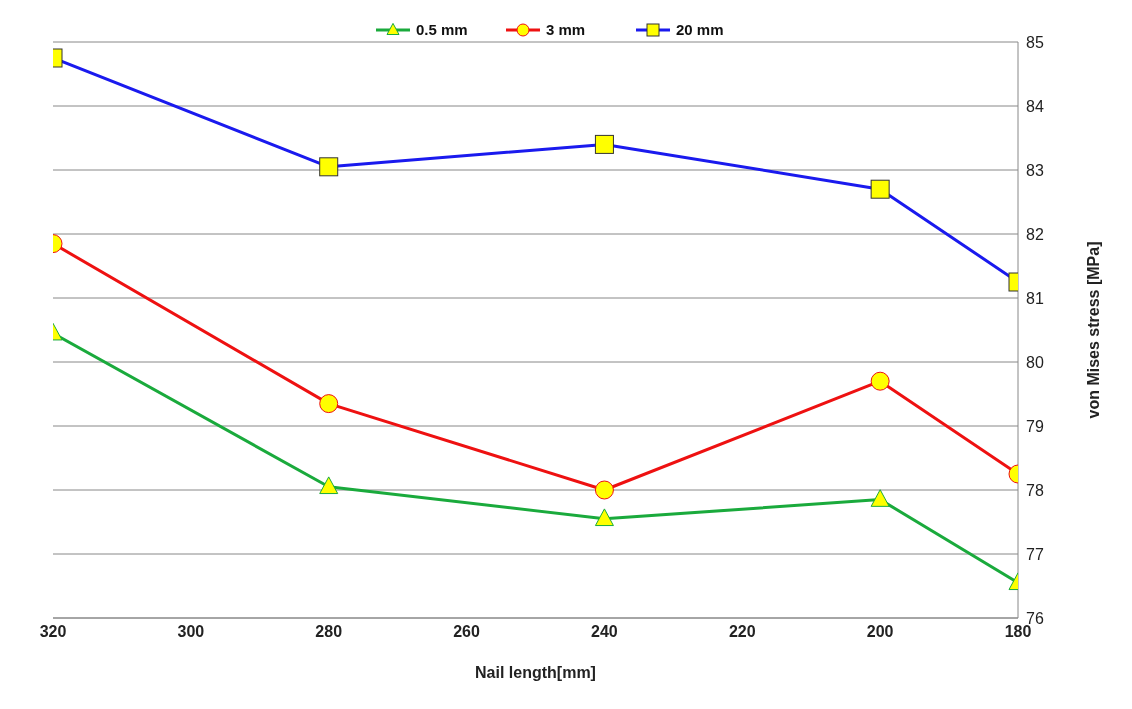  Describe the element at coordinates (191, 632) in the screenshot. I see `x-tick-label: 300` at that location.